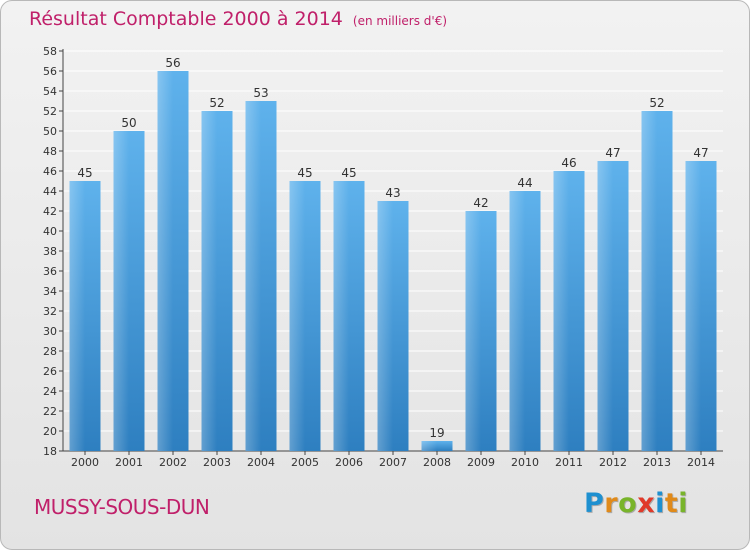  Describe the element at coordinates (481, 462) in the screenshot. I see `x-tick-label: 2009` at that location.